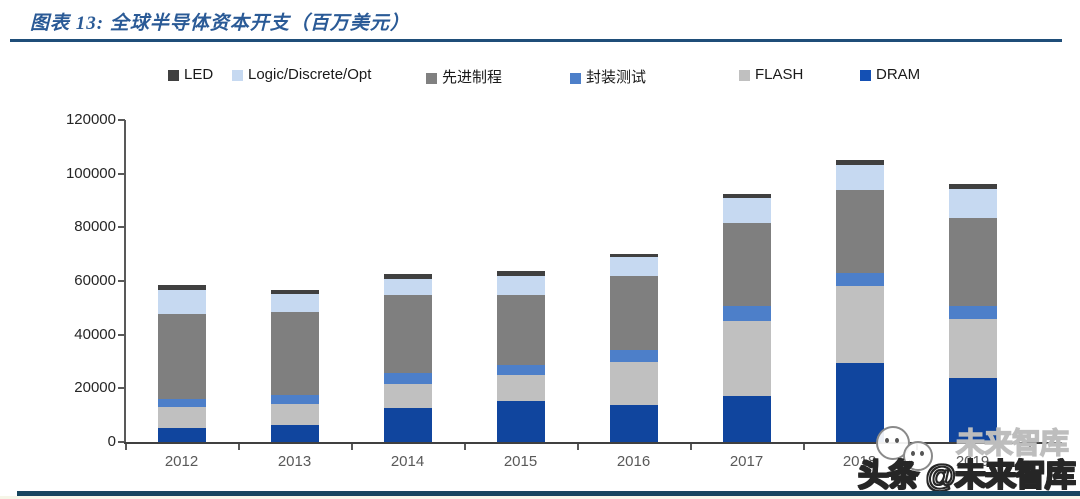 This screenshot has height=499, width=1080. I want to click on x-axis-label: 2017, so click(746, 461).